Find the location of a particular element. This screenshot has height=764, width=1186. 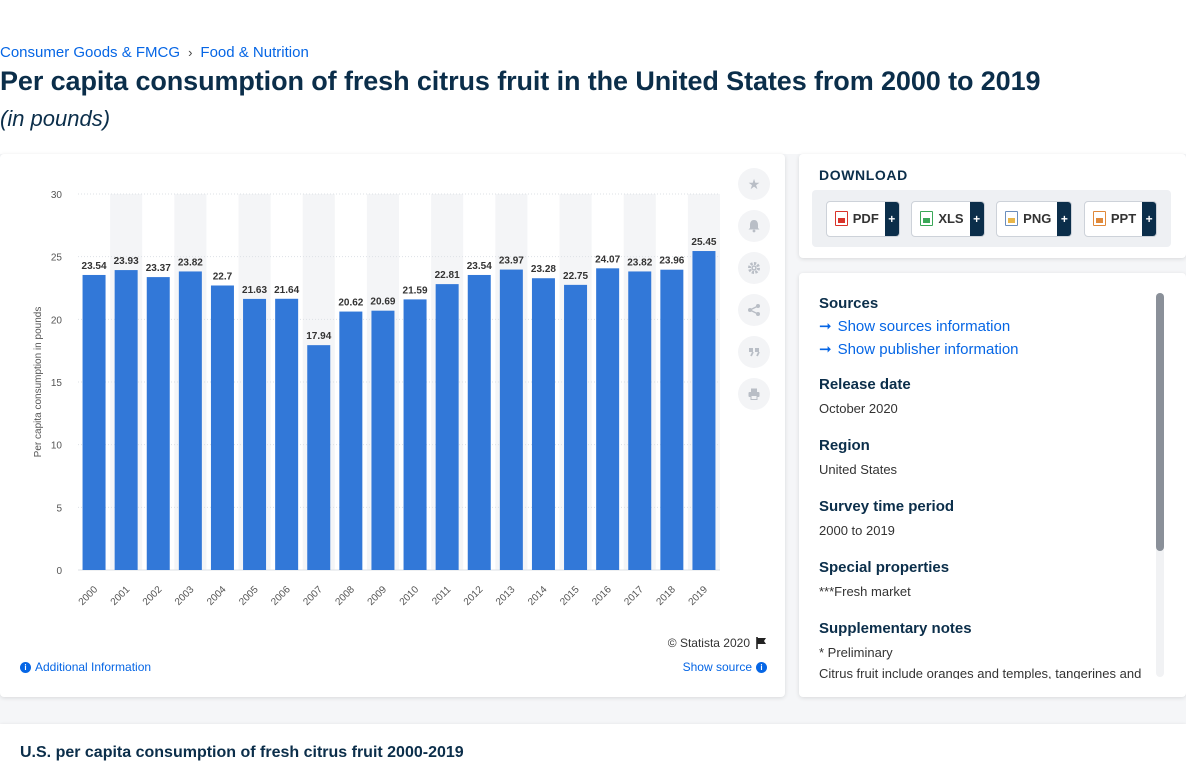

y-tick-label: 25 is located at coordinates (57, 258).